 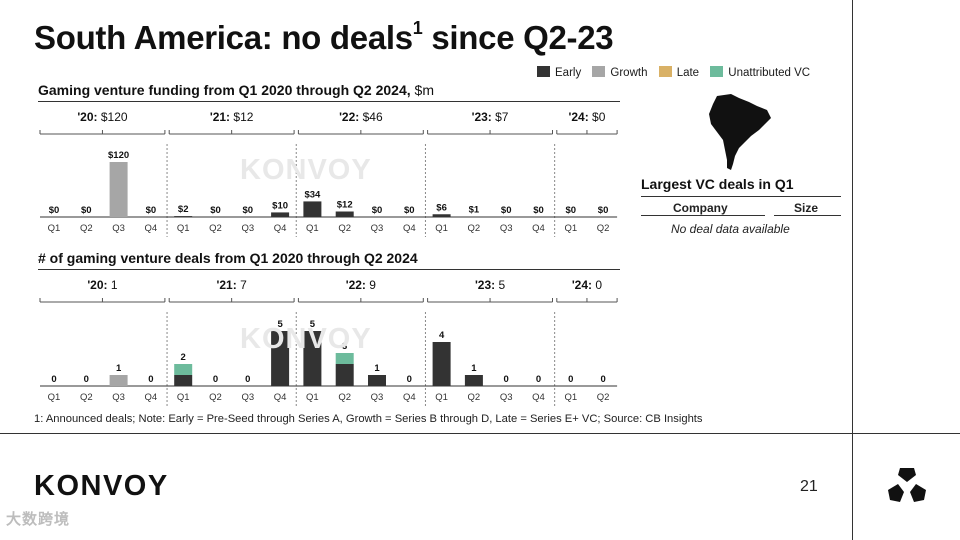 I want to click on year-group-total: $7, so click(x=500, y=117).